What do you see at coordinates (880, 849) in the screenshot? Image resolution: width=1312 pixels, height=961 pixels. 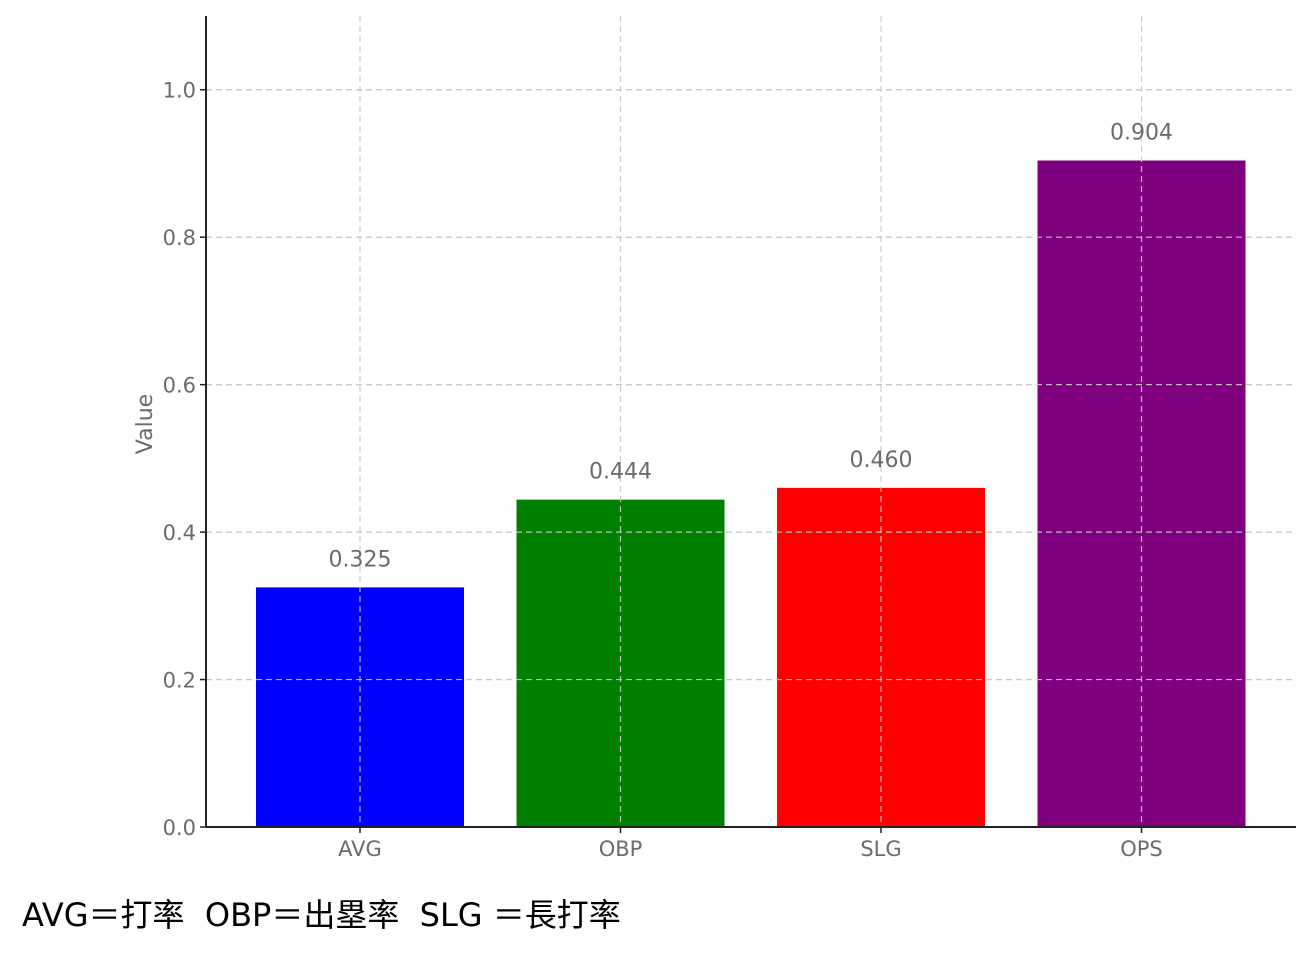 I see `x-tick-label: SLG` at bounding box center [880, 849].